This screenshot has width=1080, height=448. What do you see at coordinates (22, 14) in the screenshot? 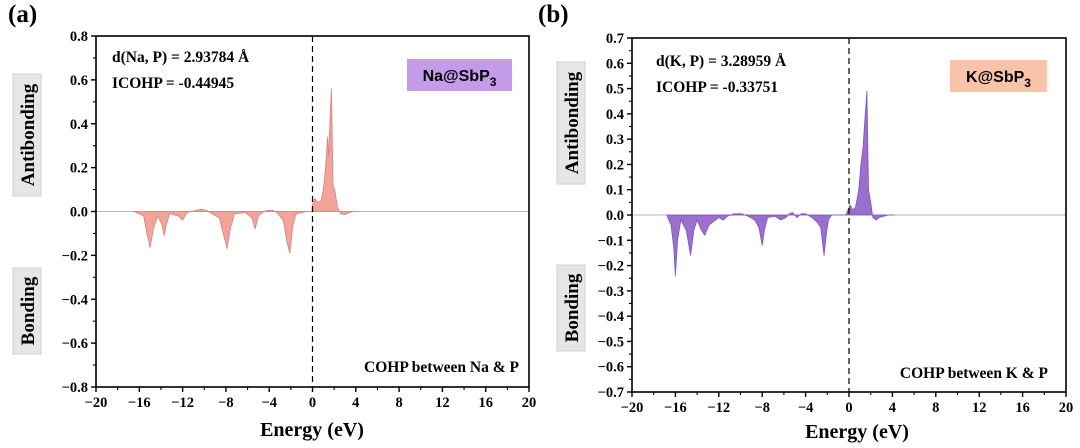
I see `panel-label: (a)` at bounding box center [22, 14].